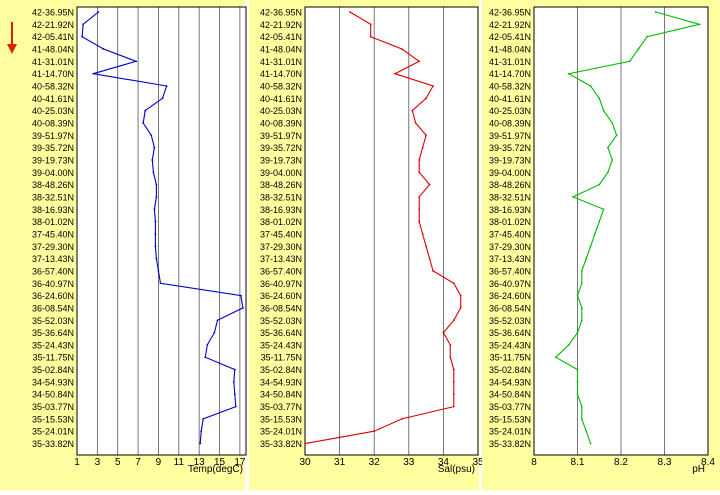 This screenshot has width=720, height=495. Describe the element at coordinates (53, 210) in the screenshot. I see `y-tick-label: 38-16.93N` at that location.